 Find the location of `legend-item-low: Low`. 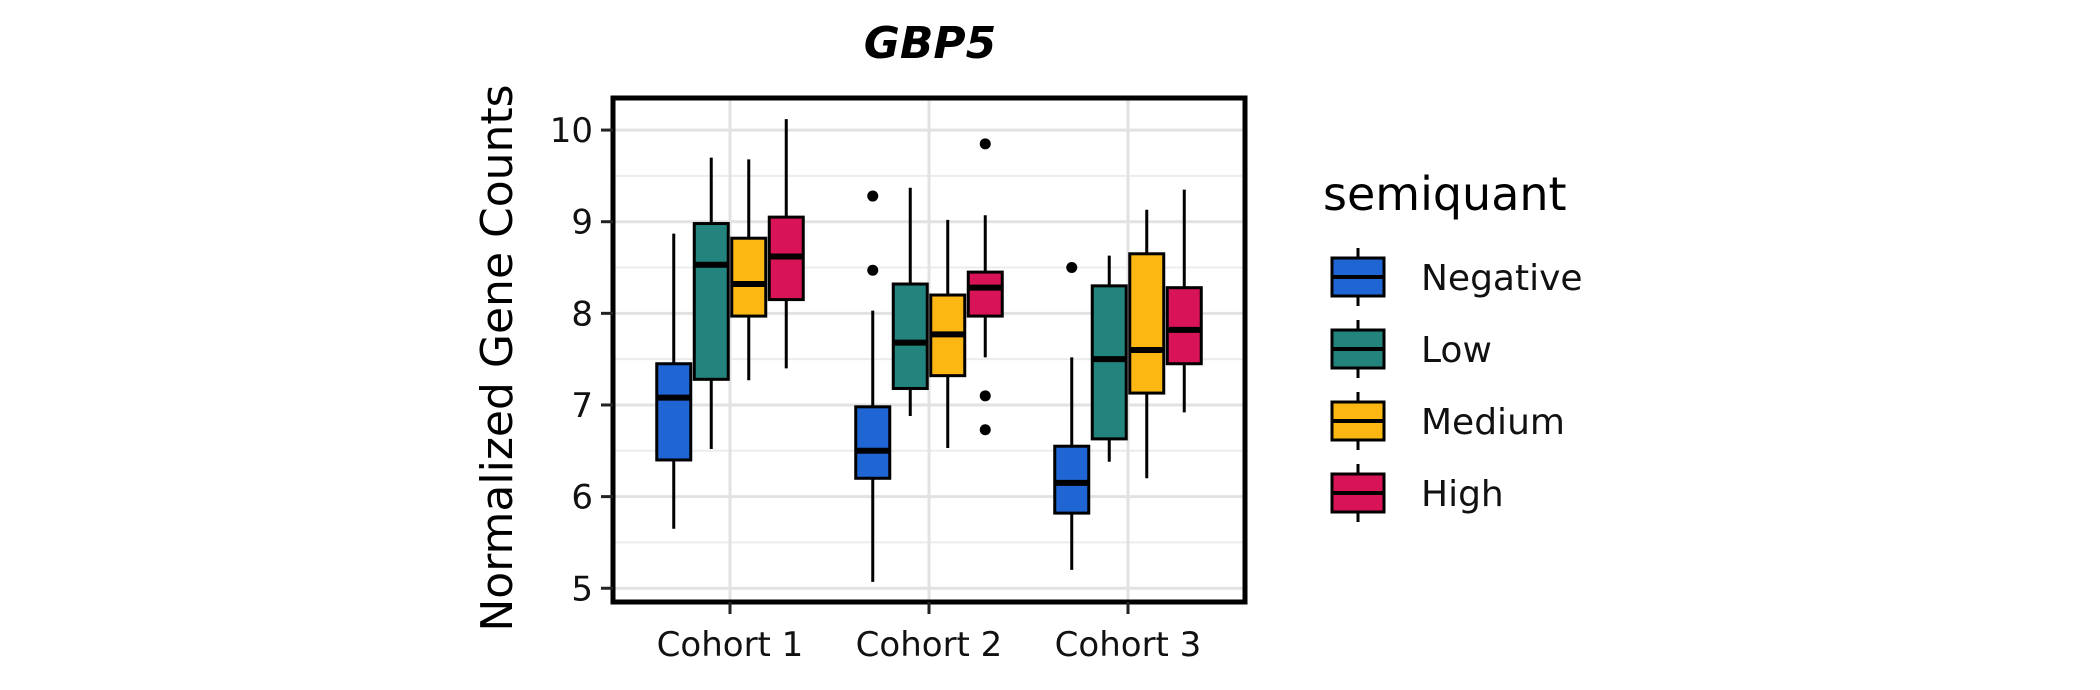

legend-item-low: Low is located at coordinates (1411, 349).